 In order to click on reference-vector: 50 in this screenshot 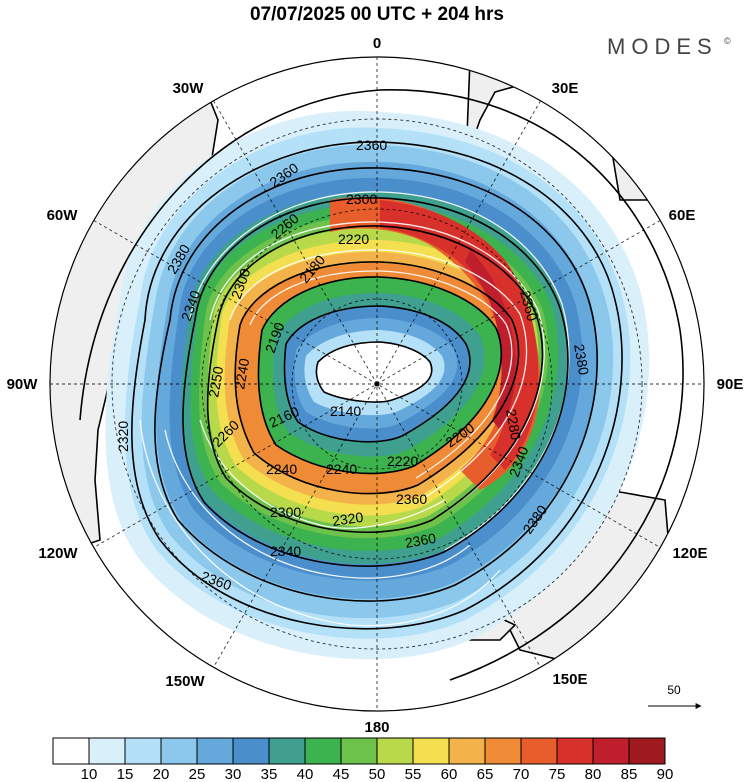, I will do `click(675, 696)`.